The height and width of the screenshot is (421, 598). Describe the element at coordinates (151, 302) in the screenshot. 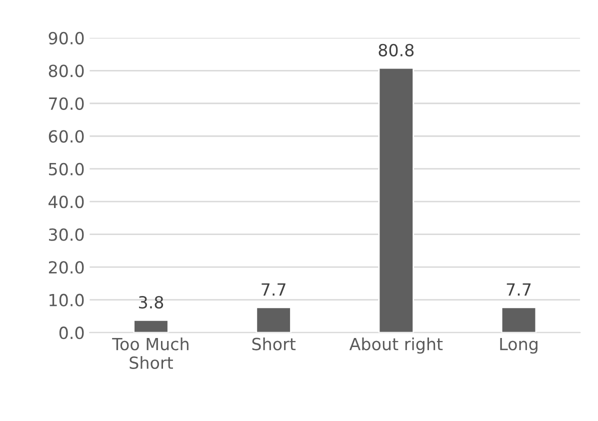

I see `data-label: 3.8` at that location.